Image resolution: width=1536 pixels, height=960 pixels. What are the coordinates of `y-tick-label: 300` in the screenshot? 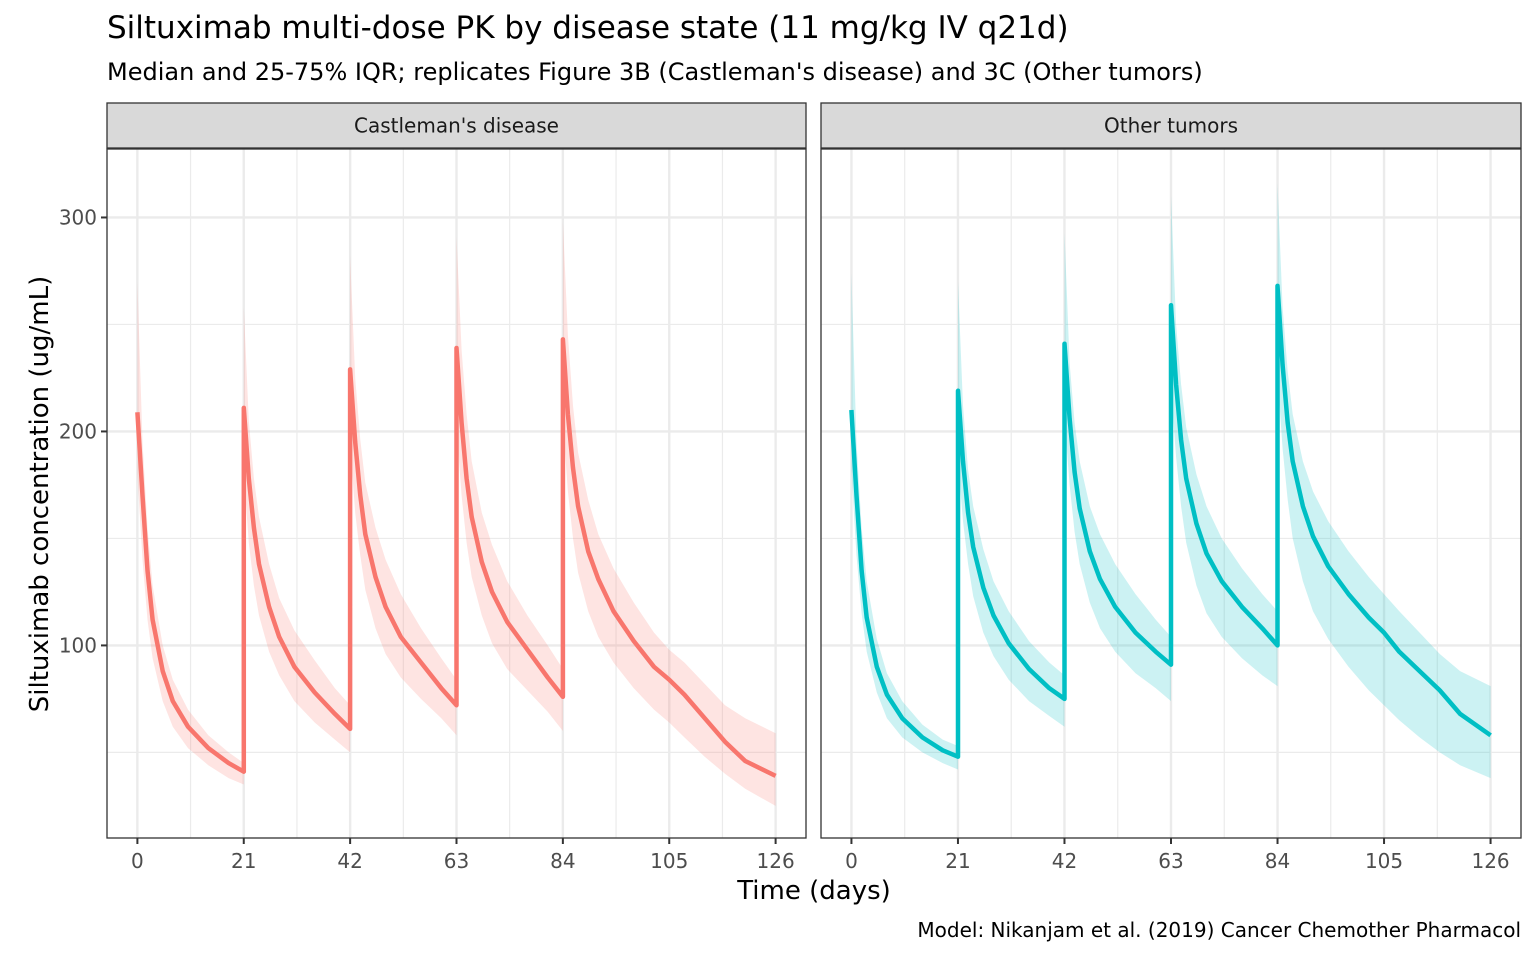 It's located at (78, 217).